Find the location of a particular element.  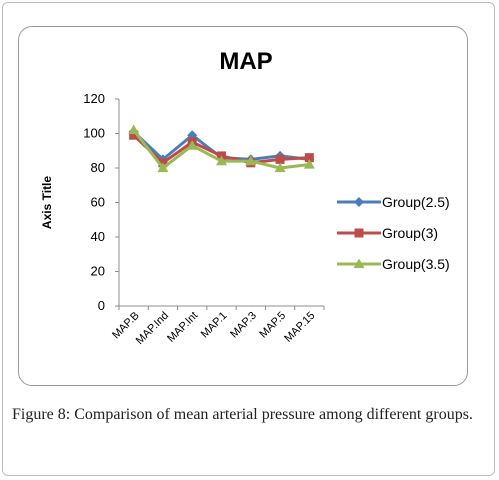

chart-title: MAP is located at coordinates (245, 61).